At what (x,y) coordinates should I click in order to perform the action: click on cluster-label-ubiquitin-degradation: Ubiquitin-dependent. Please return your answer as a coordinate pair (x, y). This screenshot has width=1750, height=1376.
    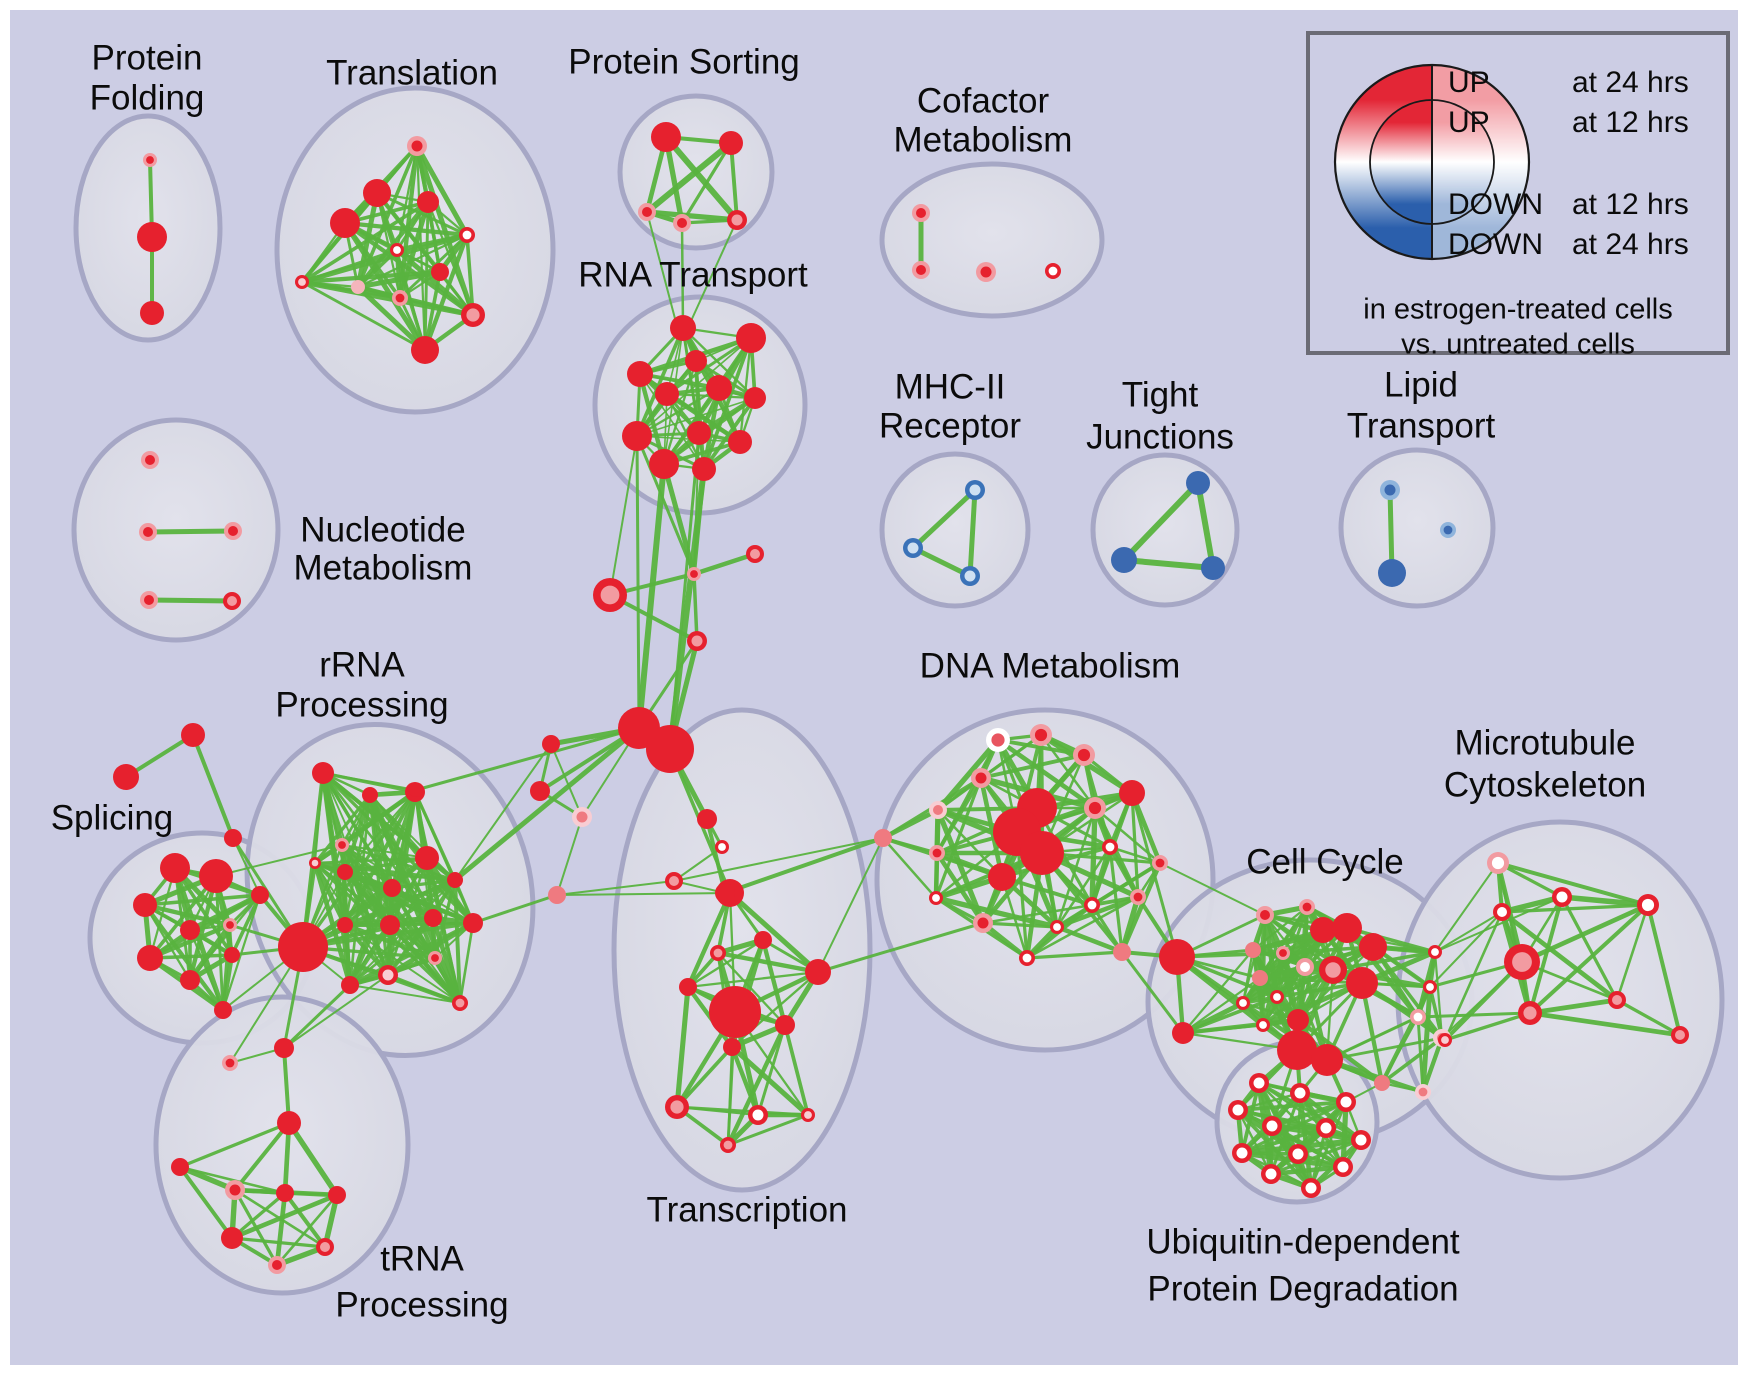
    Looking at the image, I should click on (1303, 1241).